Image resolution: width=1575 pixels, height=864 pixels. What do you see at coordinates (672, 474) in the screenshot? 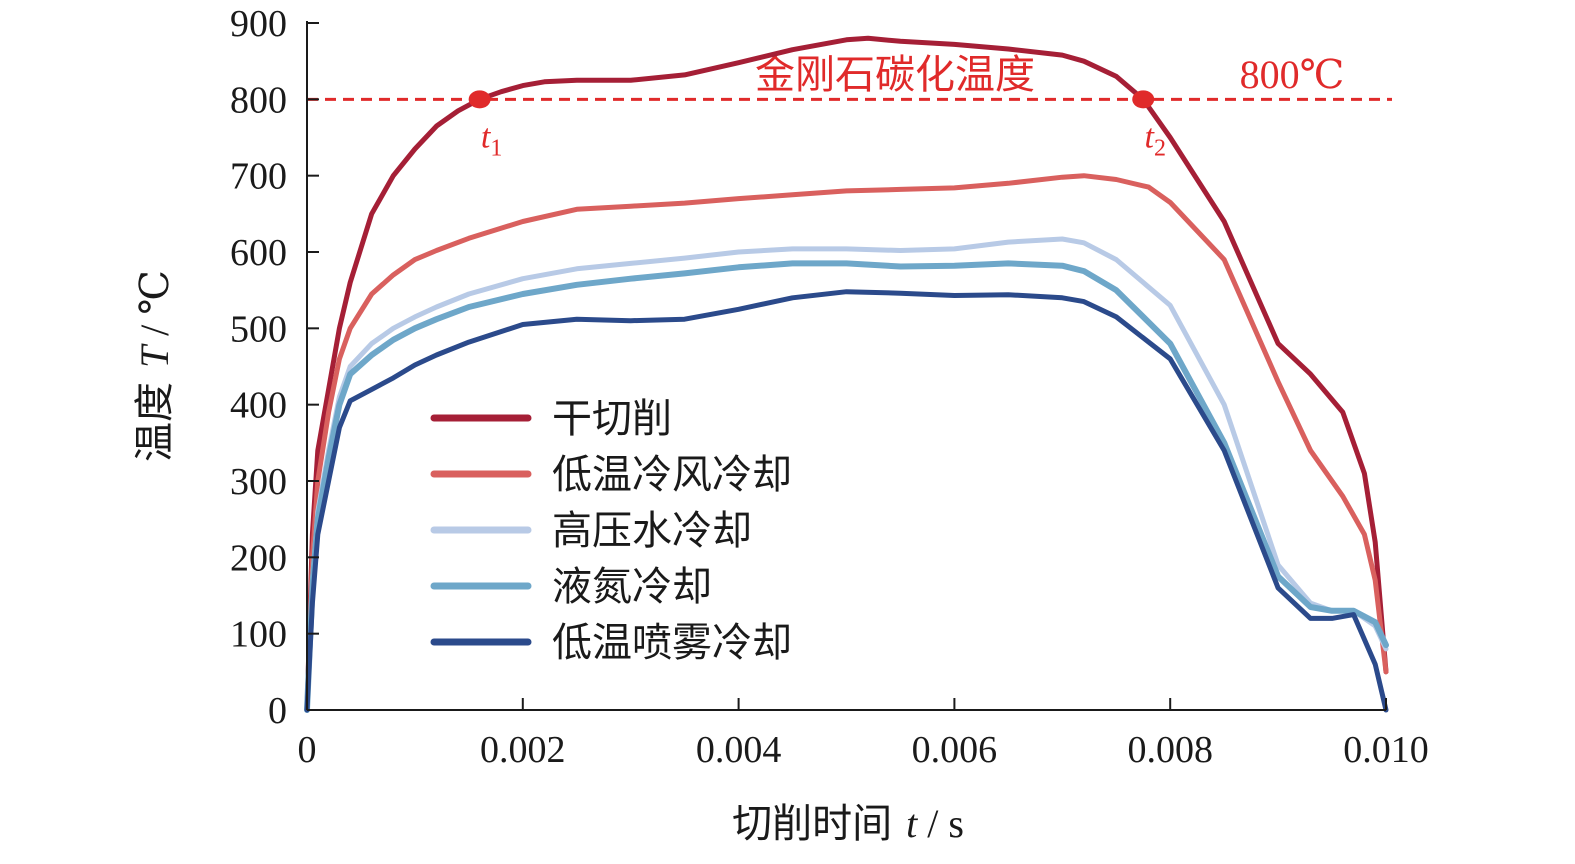
I see `legend-label-1: 低温冷风冷却` at bounding box center [672, 474].